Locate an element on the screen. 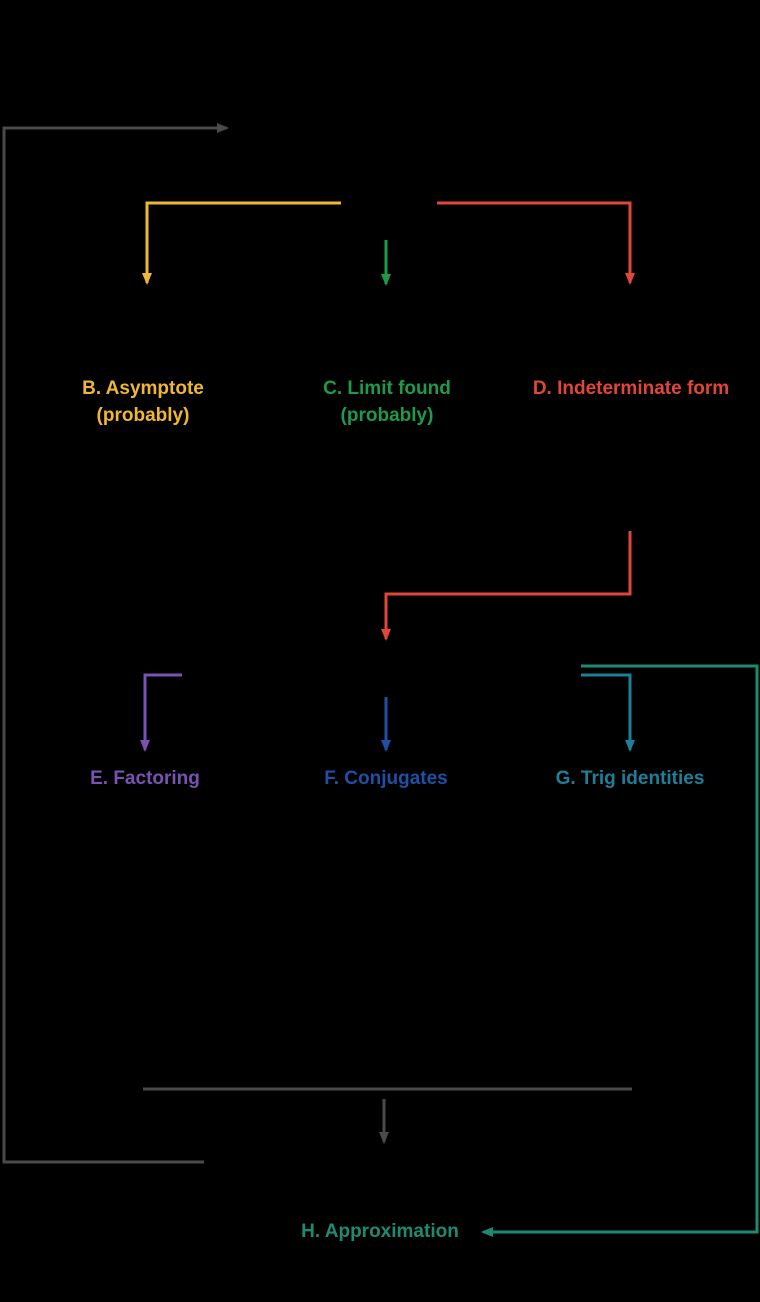 The image size is (760, 1302). node-c-line1: C. Limit found is located at coordinates (387, 388).